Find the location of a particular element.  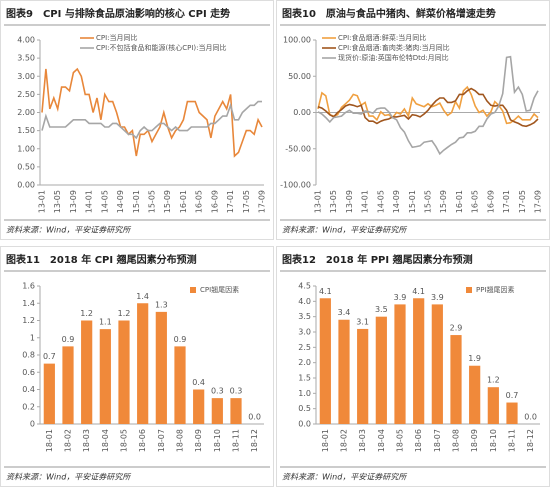

y-tick-label: -100.00 is located at coordinates (295, 185).